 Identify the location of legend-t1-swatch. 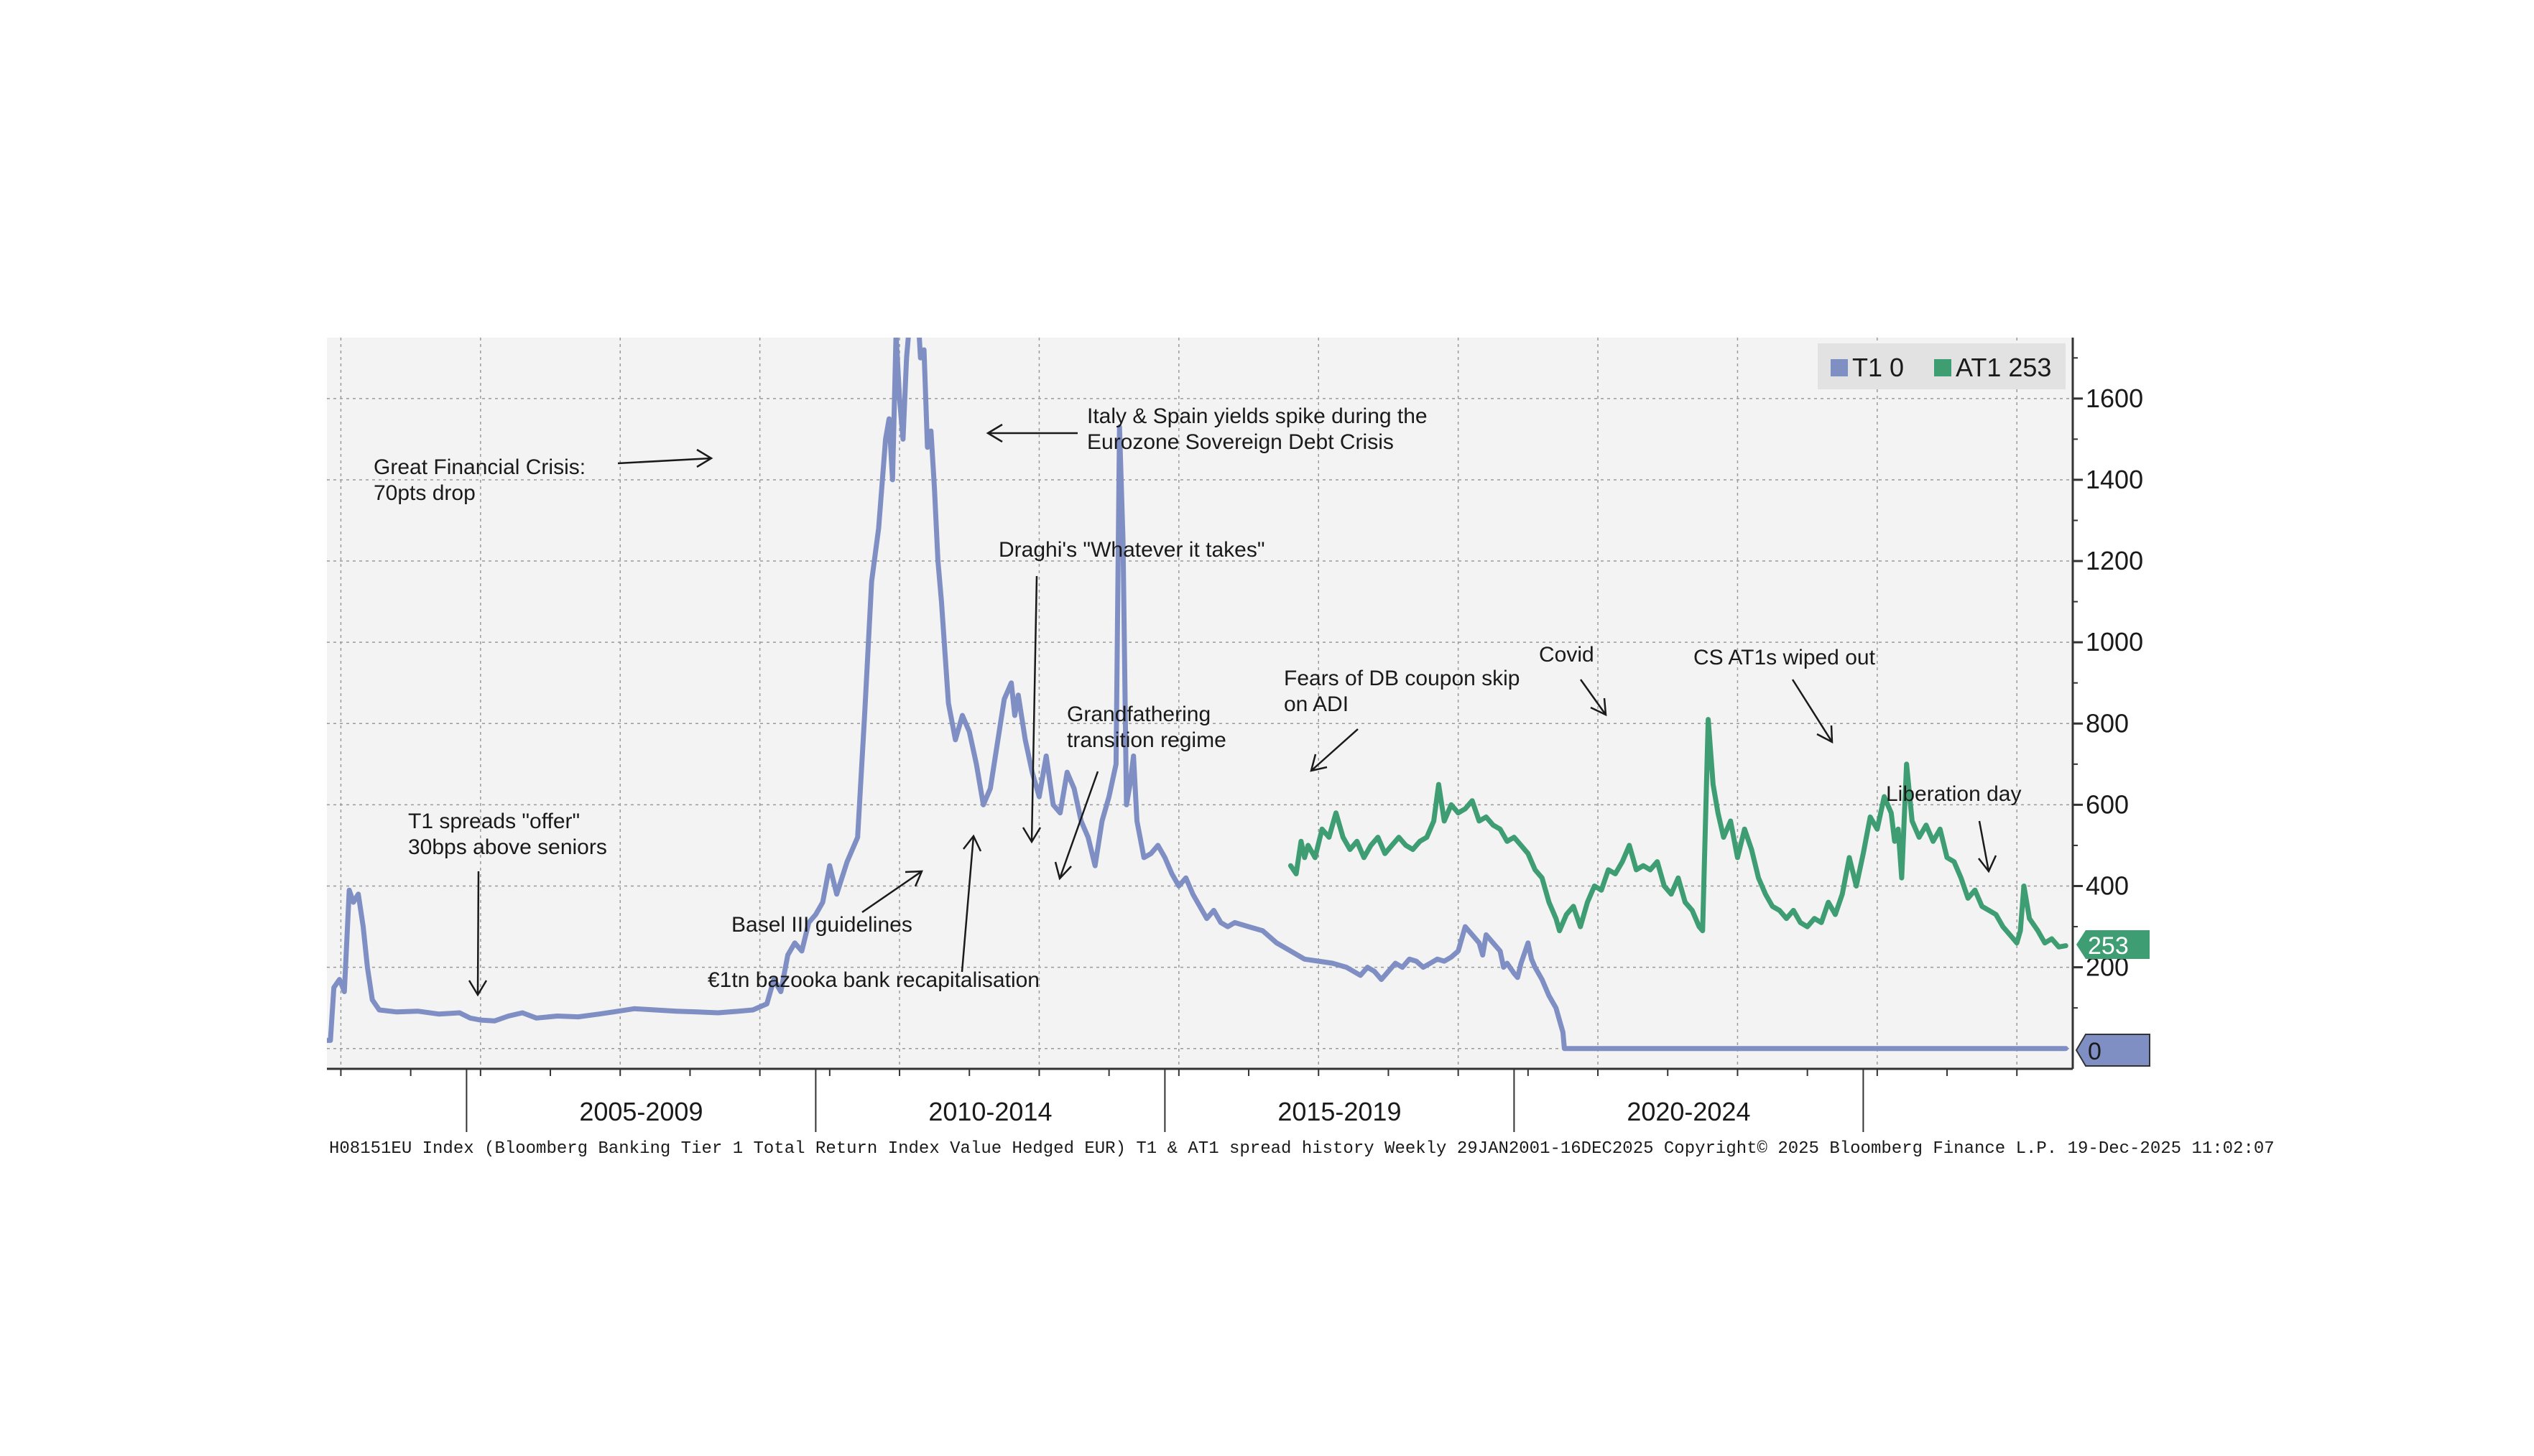
(1839, 367).